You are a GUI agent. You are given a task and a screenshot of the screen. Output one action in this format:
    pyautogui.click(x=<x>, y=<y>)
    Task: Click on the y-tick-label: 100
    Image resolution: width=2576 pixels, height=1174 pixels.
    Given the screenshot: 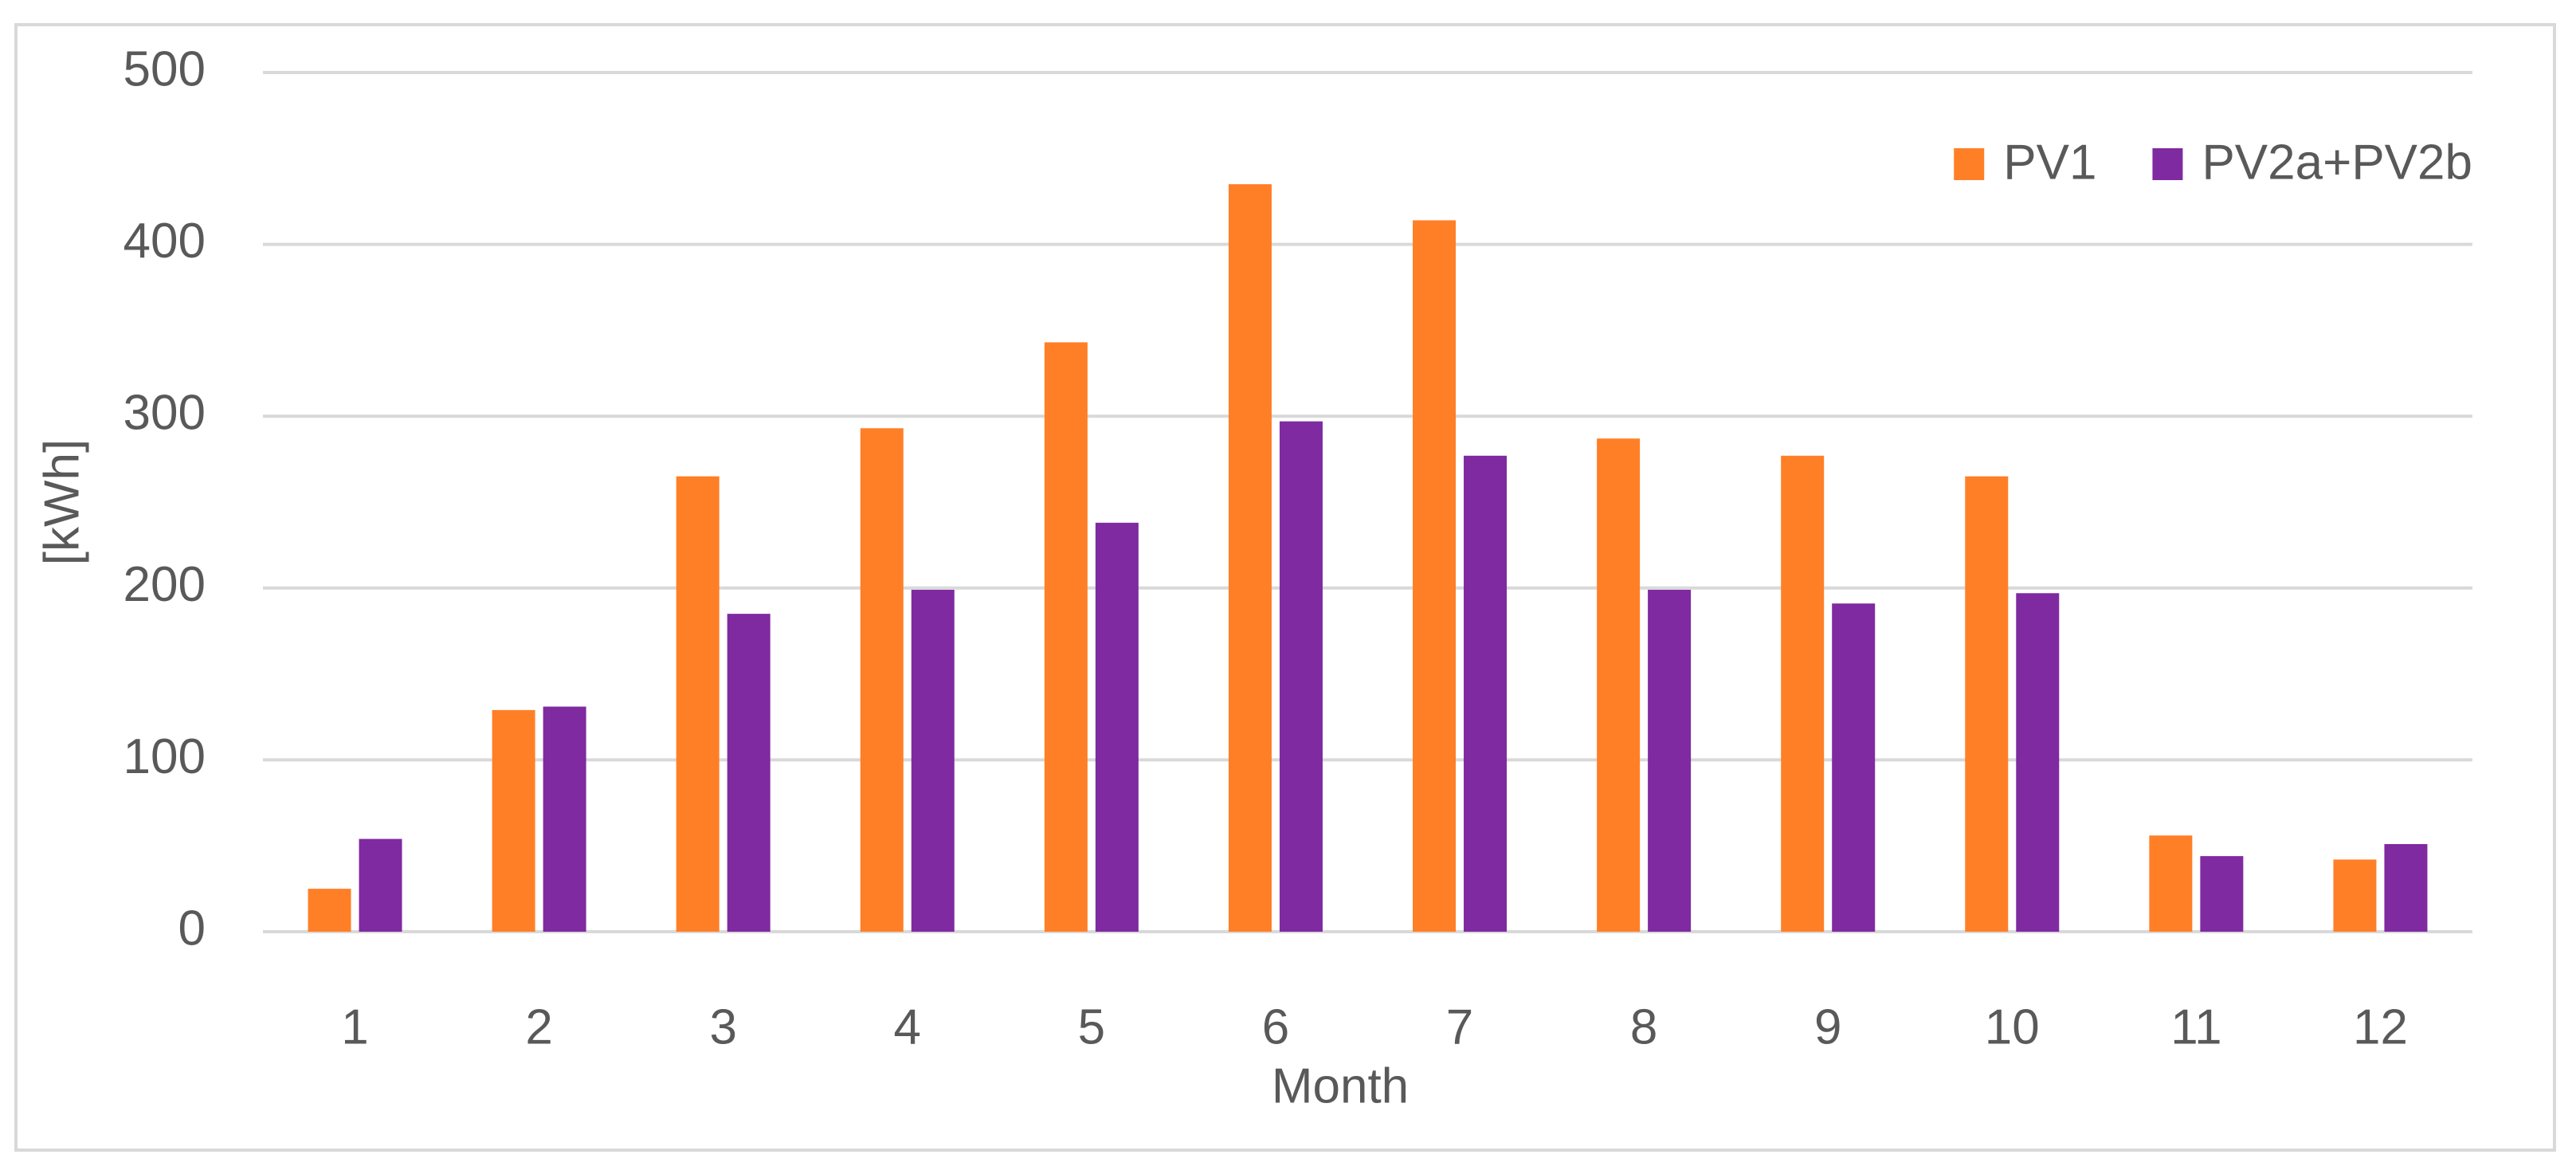 What is the action you would take?
    pyautogui.click(x=165, y=756)
    